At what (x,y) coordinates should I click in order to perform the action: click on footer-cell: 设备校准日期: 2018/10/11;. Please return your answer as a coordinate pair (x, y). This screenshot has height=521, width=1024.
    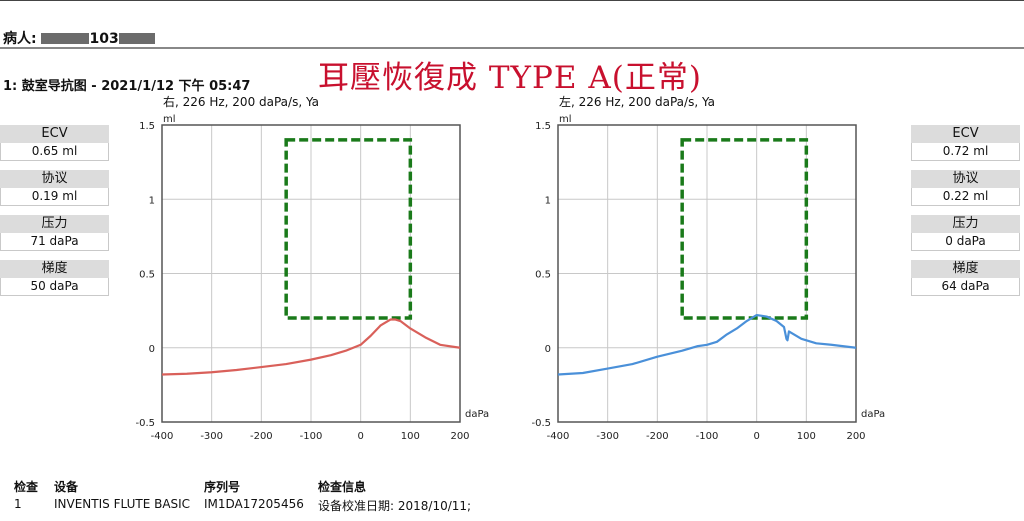
    Looking at the image, I should click on (395, 506).